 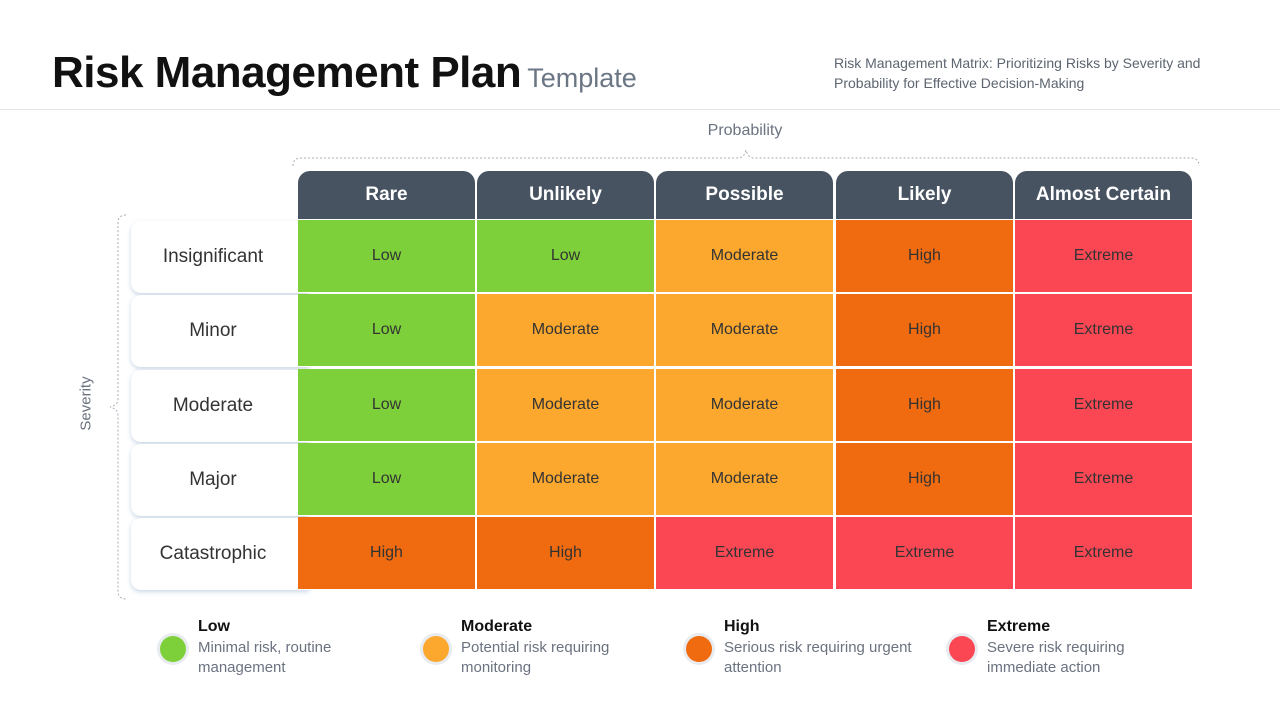 What do you see at coordinates (220, 406) in the screenshot?
I see `row-header-moderate: Moderate` at bounding box center [220, 406].